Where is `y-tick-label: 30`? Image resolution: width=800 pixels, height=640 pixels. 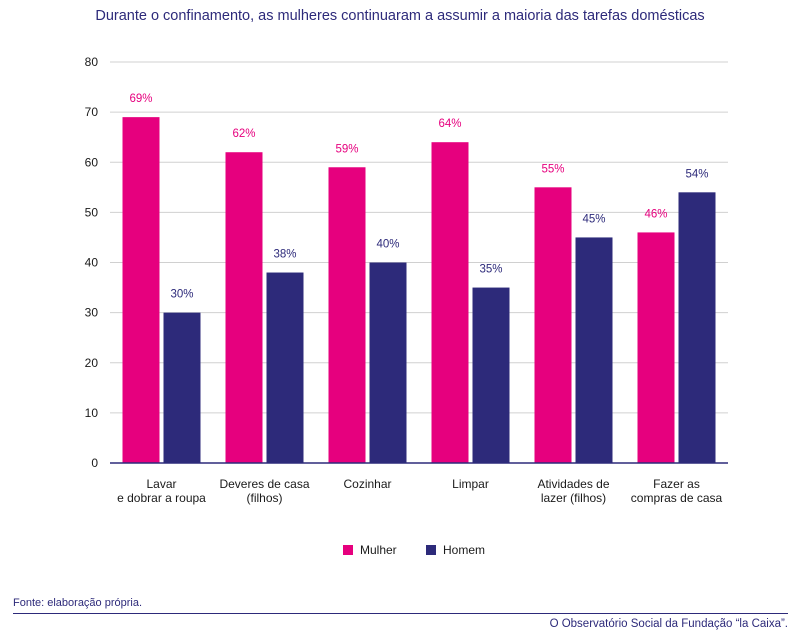
y-tick-label: 30 is located at coordinates (92, 313).